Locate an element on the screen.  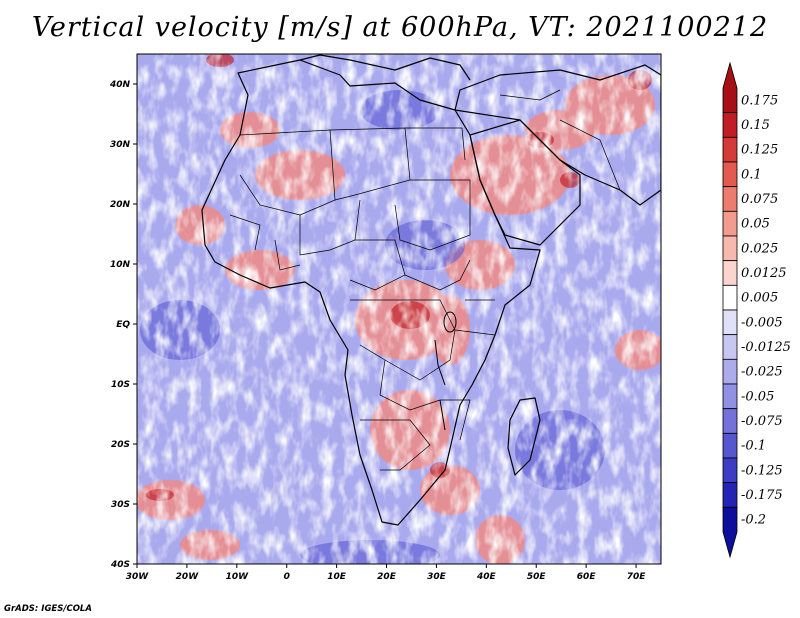
x-tick-label: 10E is located at coordinates (337, 577).